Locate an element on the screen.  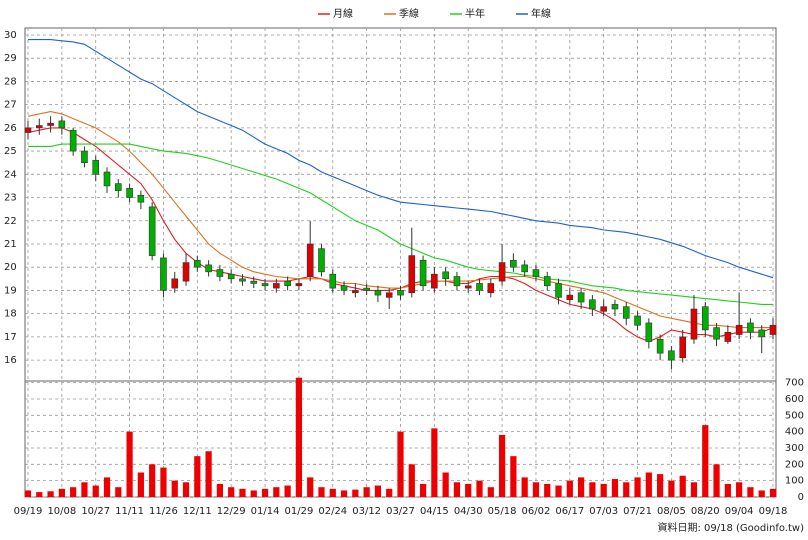
legend-label: 月線 is located at coordinates (343, 13).